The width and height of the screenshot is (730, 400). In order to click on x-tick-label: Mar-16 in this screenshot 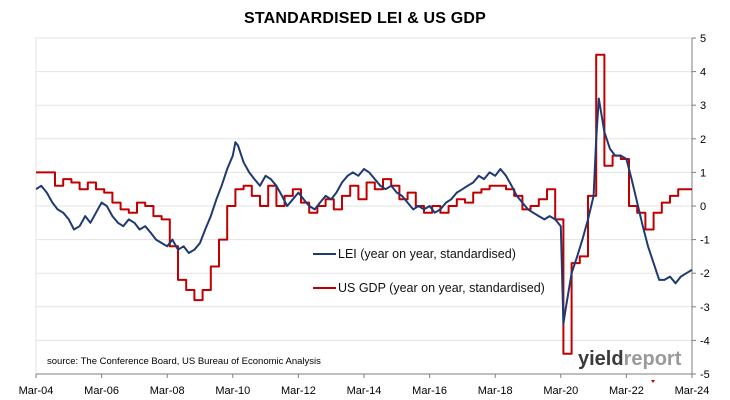, I will do `click(429, 391)`.